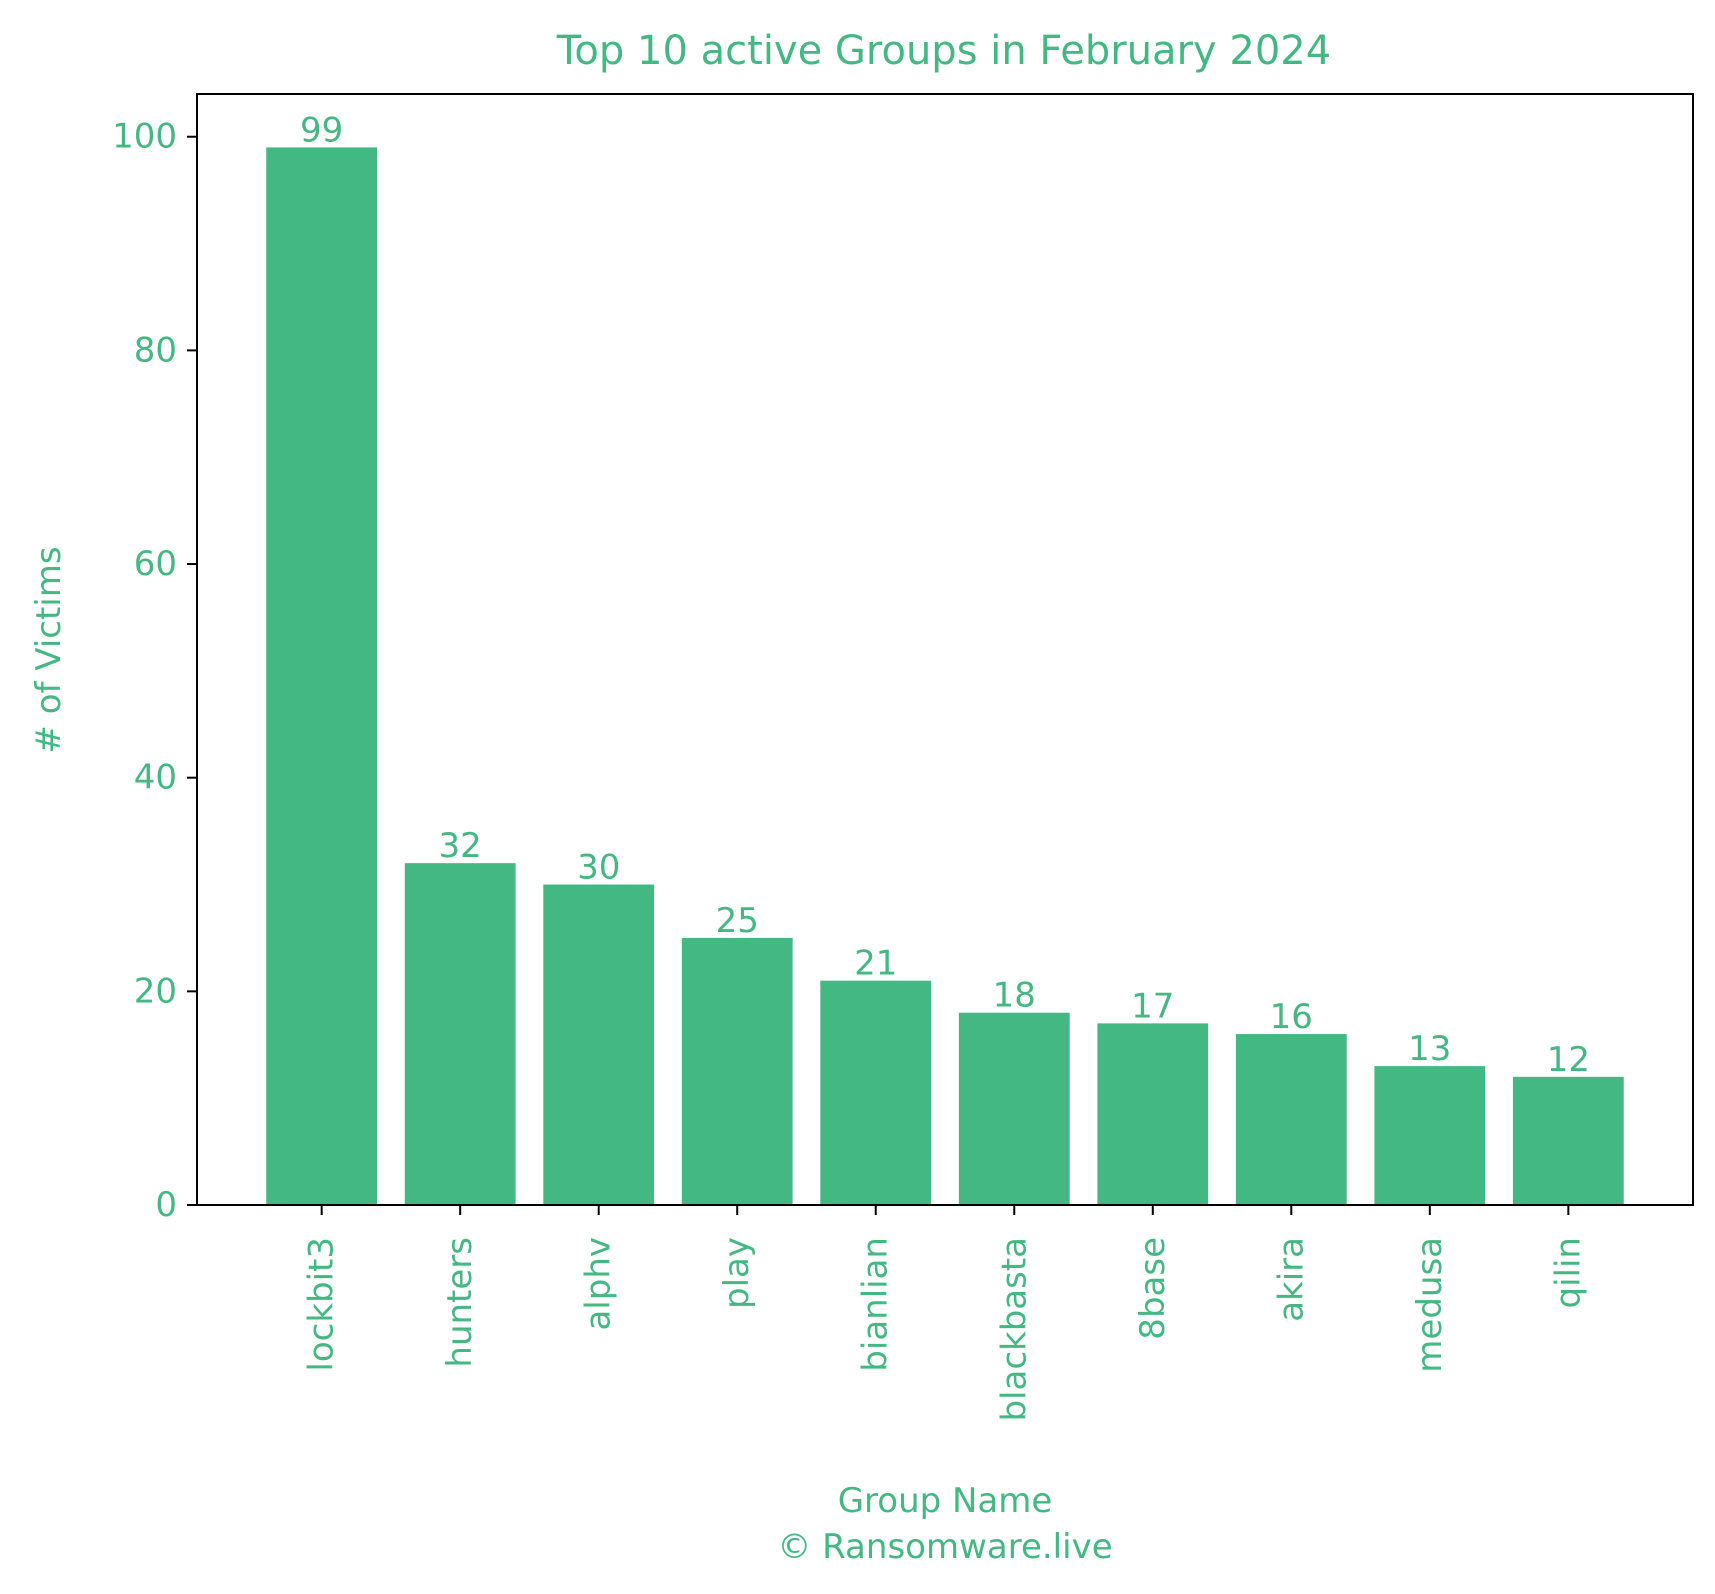 The width and height of the screenshot is (1715, 1594). What do you see at coordinates (599, 1044) in the screenshot?
I see `bar-alphv` at bounding box center [599, 1044].